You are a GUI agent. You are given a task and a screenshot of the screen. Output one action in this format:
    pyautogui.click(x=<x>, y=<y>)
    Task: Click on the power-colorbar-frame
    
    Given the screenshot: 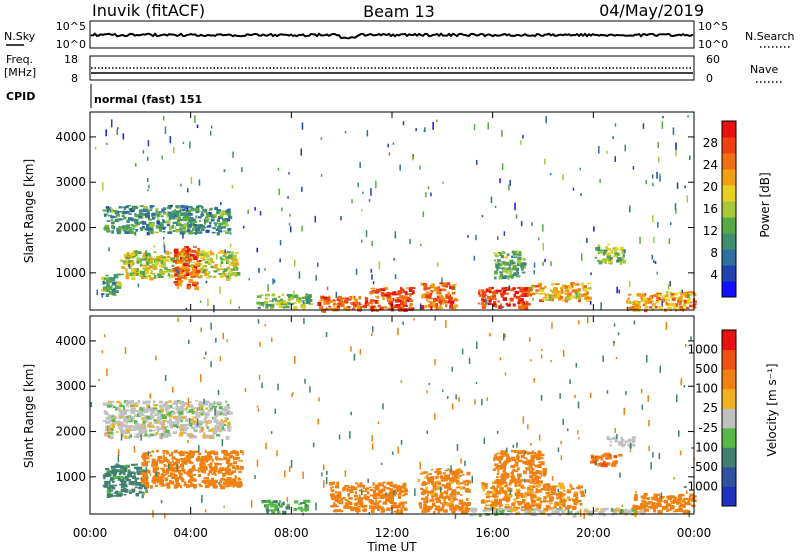 What is the action you would take?
    pyautogui.click(x=729, y=209)
    